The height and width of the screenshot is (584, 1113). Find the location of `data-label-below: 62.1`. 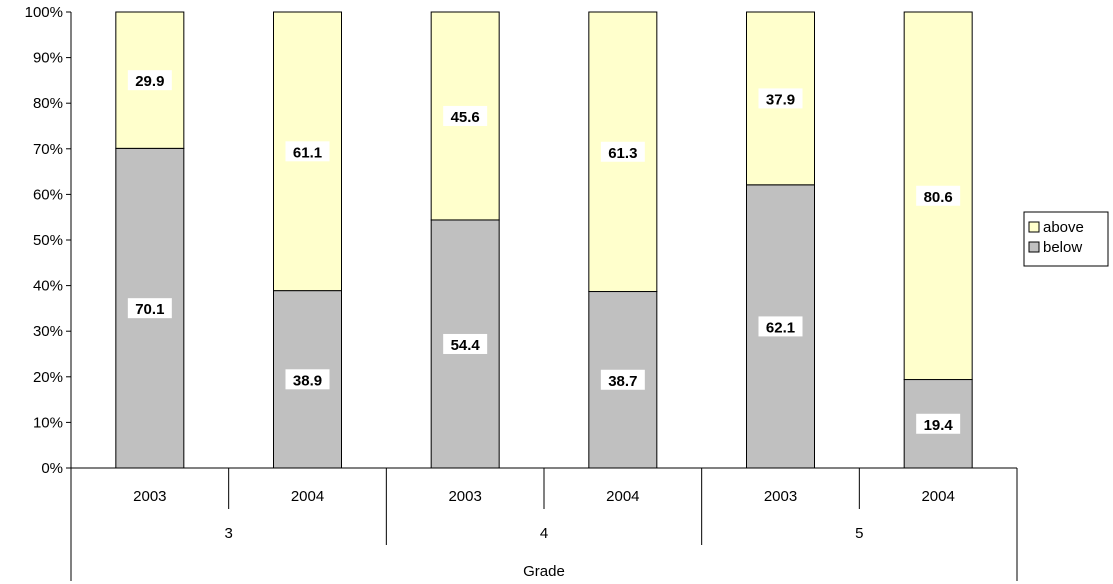

data-label-below: 62.1 is located at coordinates (780, 326).